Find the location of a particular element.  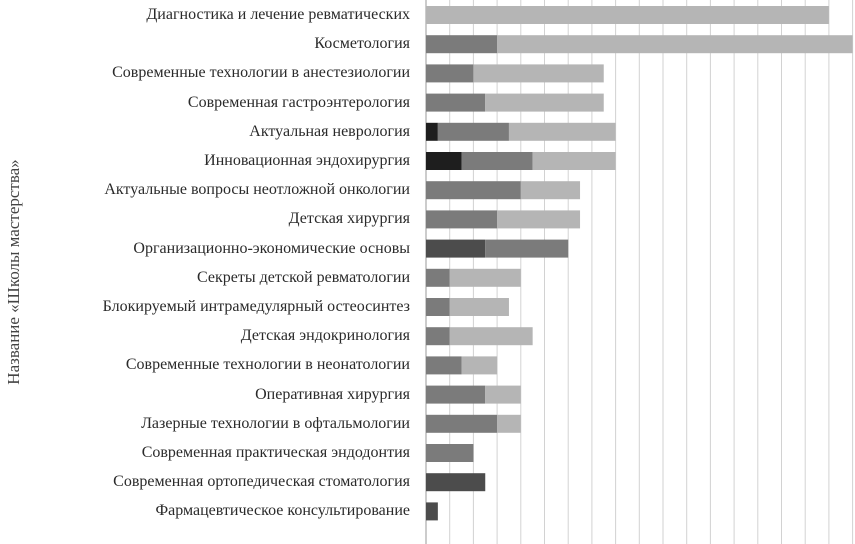

category-label: Современные технологии в анестезиологии is located at coordinates (261, 73).